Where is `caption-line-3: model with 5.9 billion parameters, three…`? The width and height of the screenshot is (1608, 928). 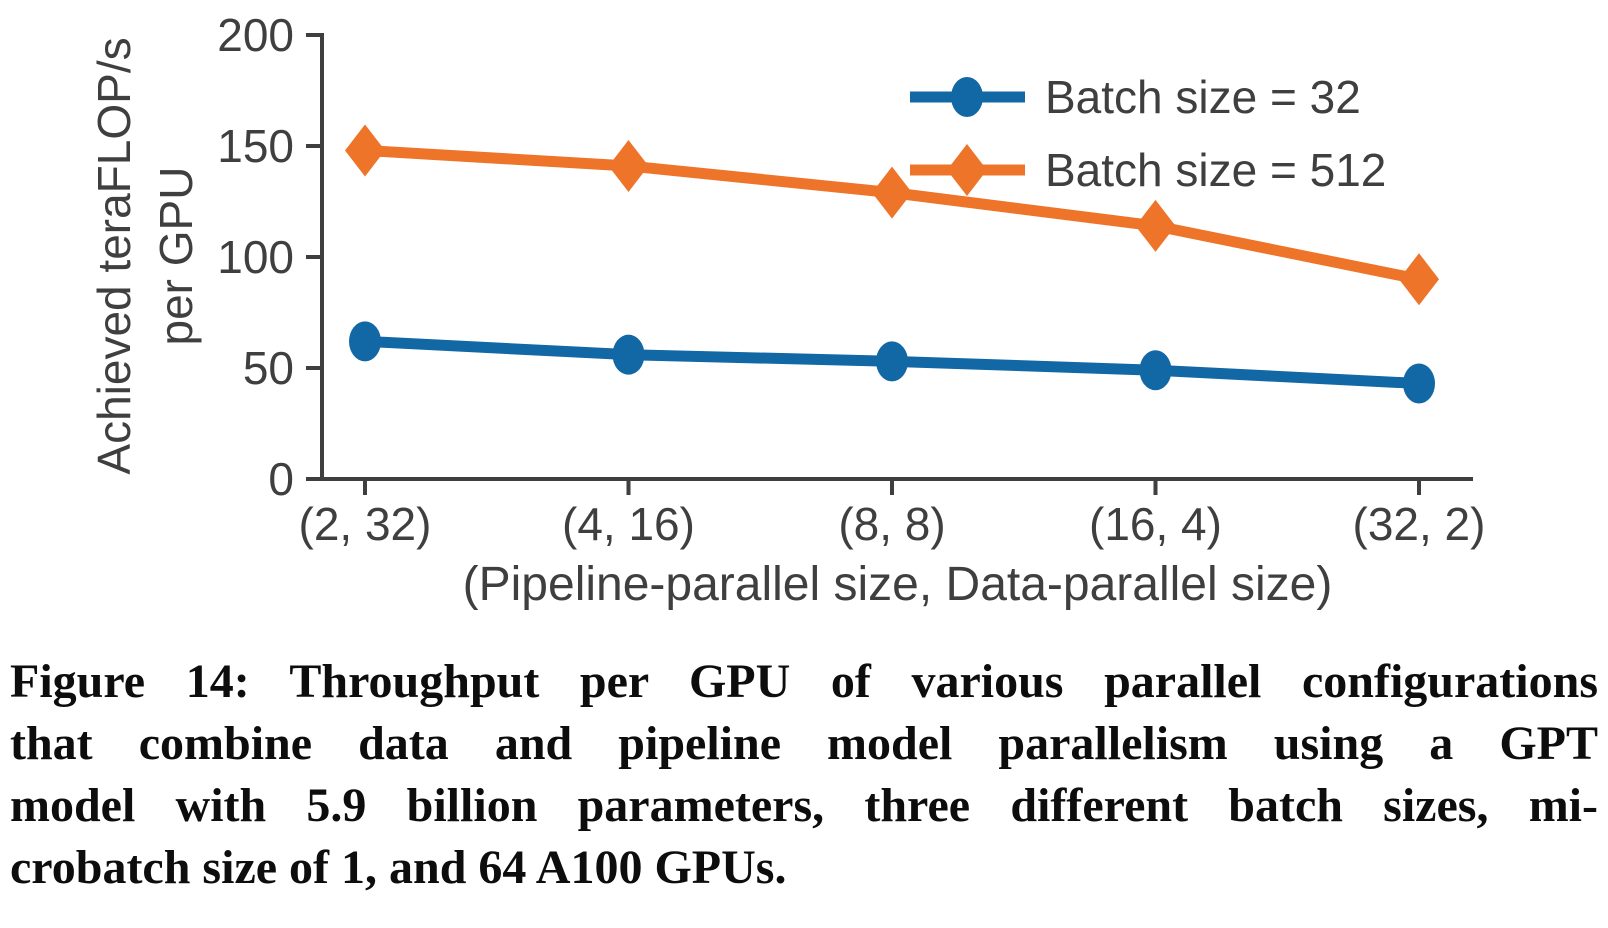 caption-line-3: model with 5.9 billion parameters, three… is located at coordinates (804, 805).